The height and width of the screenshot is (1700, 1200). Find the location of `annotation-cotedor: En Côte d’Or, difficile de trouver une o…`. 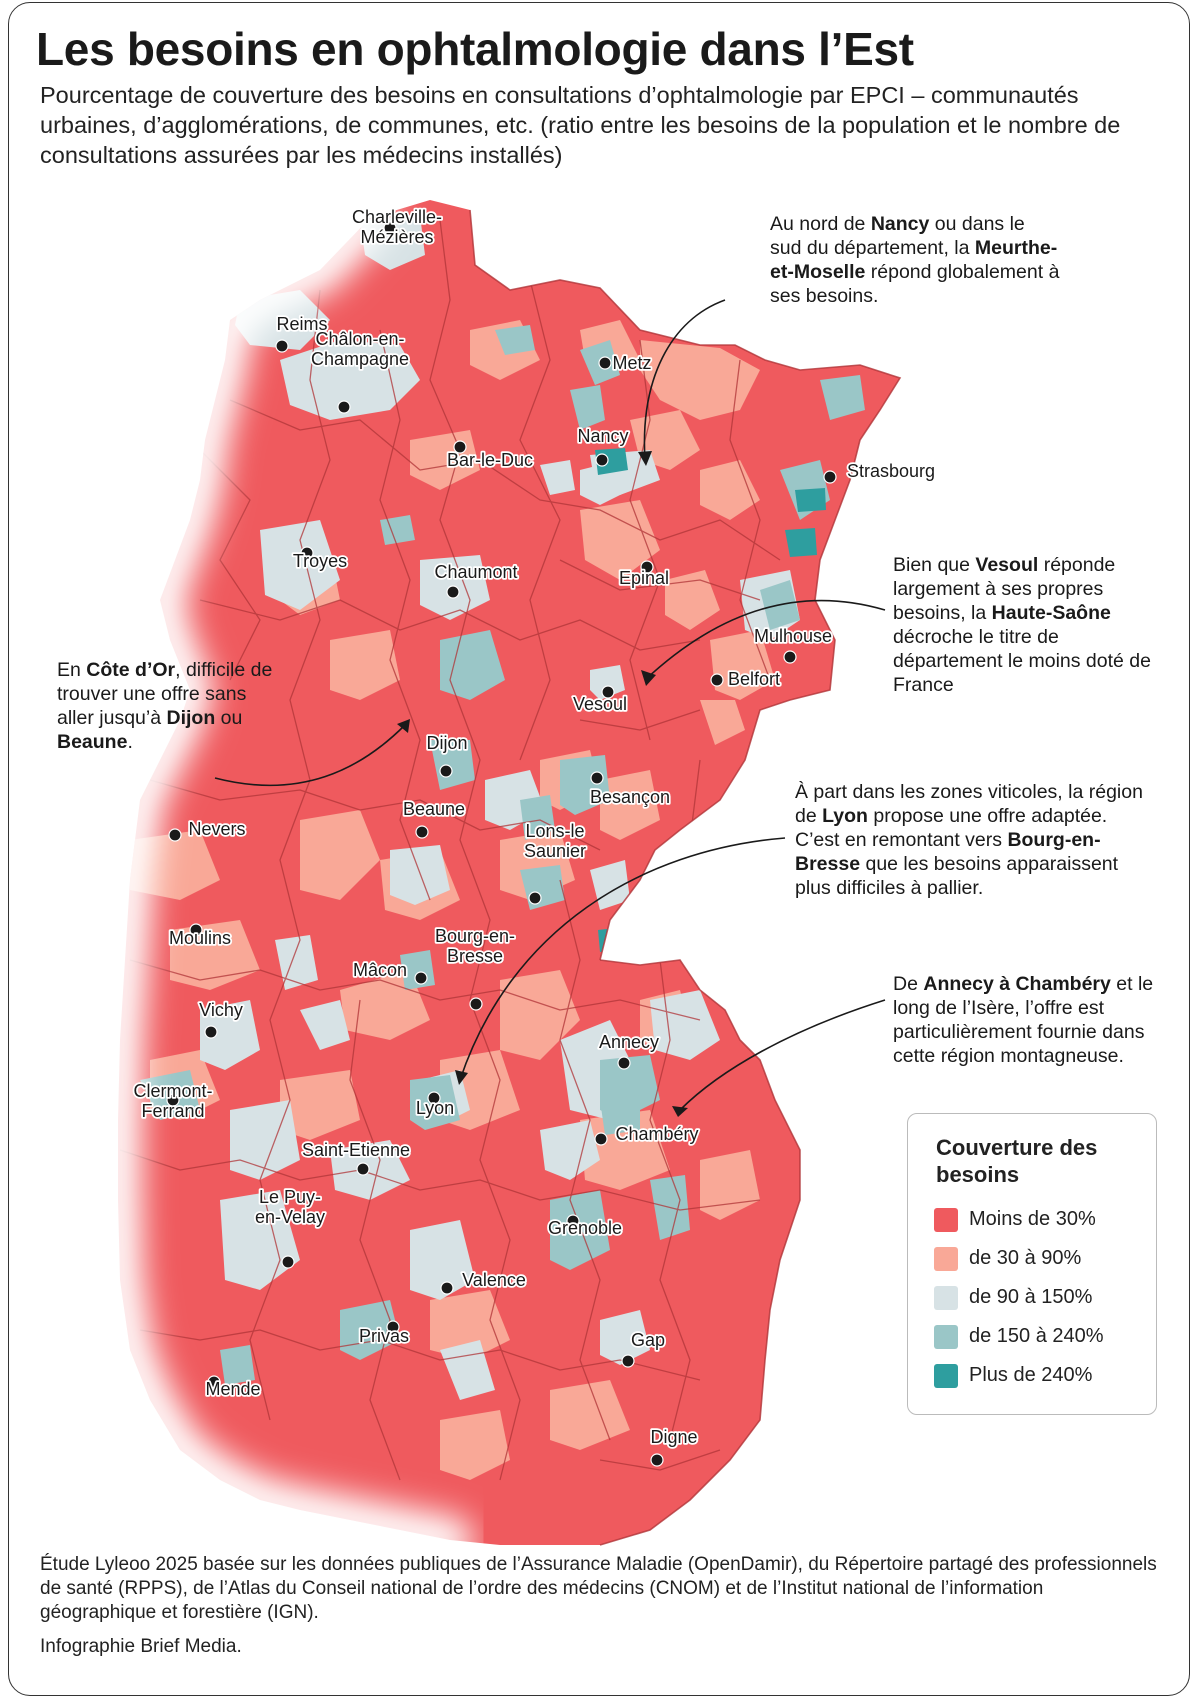

annotation-cotedor: En Côte d’Or, difficile de trouver une o… is located at coordinates (165, 706).